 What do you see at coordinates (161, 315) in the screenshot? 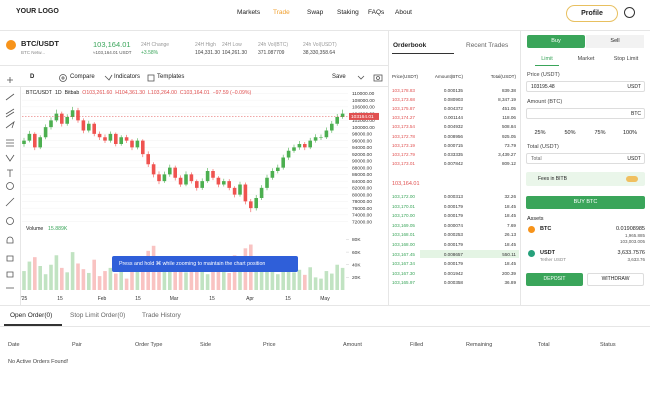
I see `orders-tab: Trade History` at bounding box center [161, 315].